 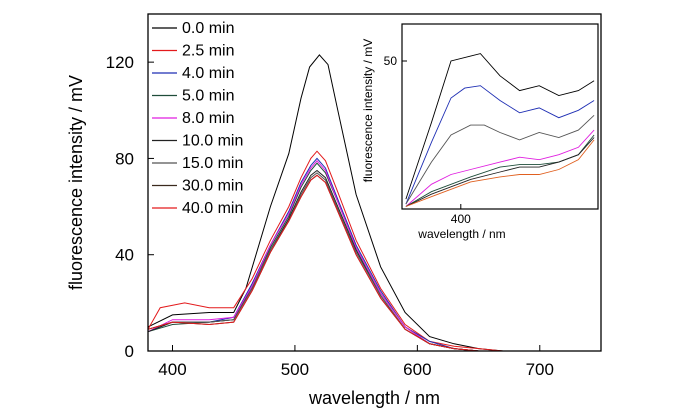 I want to click on legend-label: 30.0 min, so click(x=212, y=186).